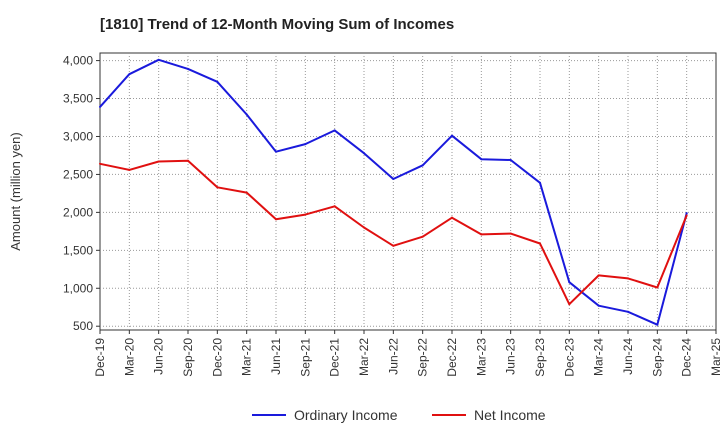 The image size is (720, 440). Describe the element at coordinates (78, 288) in the screenshot. I see `y-tick-label: 1,000` at that location.